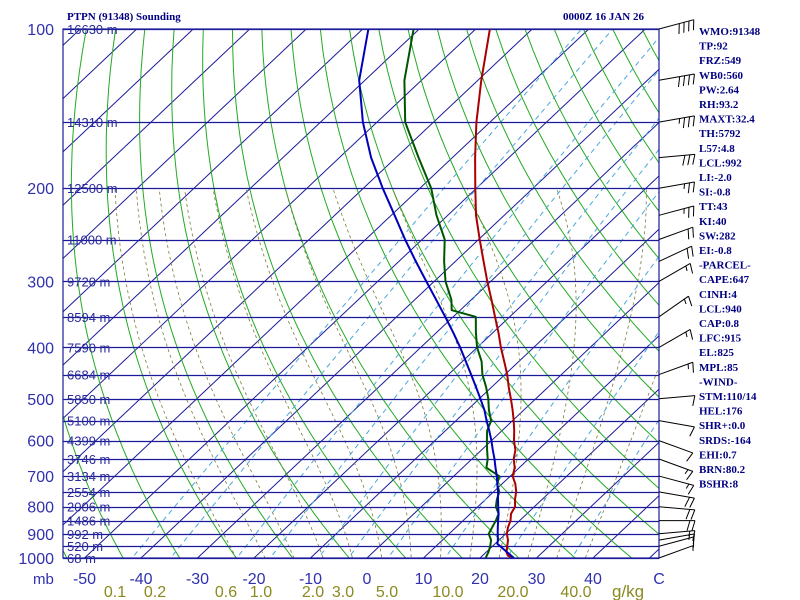 Image resolution: width=800 pixels, height=600 pixels. Describe the element at coordinates (40, 477) in the screenshot. I see `pressure-tick-label: 700` at that location.